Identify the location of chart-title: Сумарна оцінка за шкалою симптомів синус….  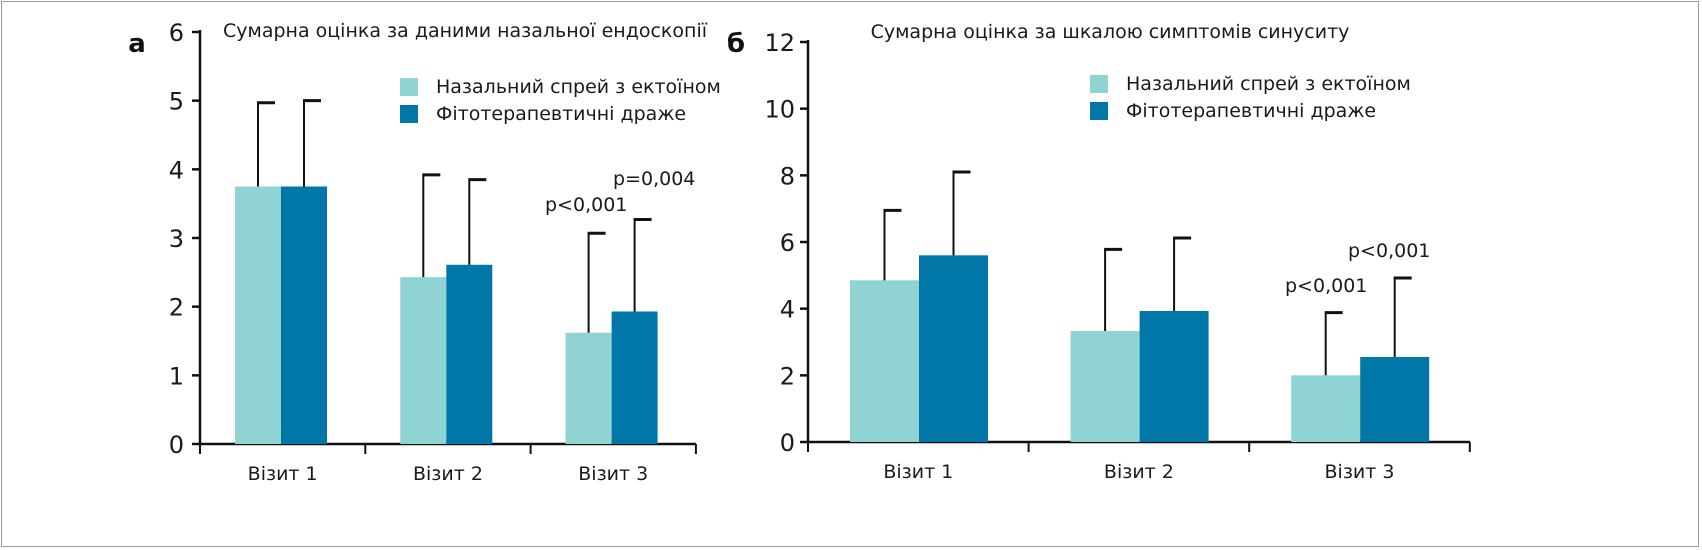
(1110, 32).